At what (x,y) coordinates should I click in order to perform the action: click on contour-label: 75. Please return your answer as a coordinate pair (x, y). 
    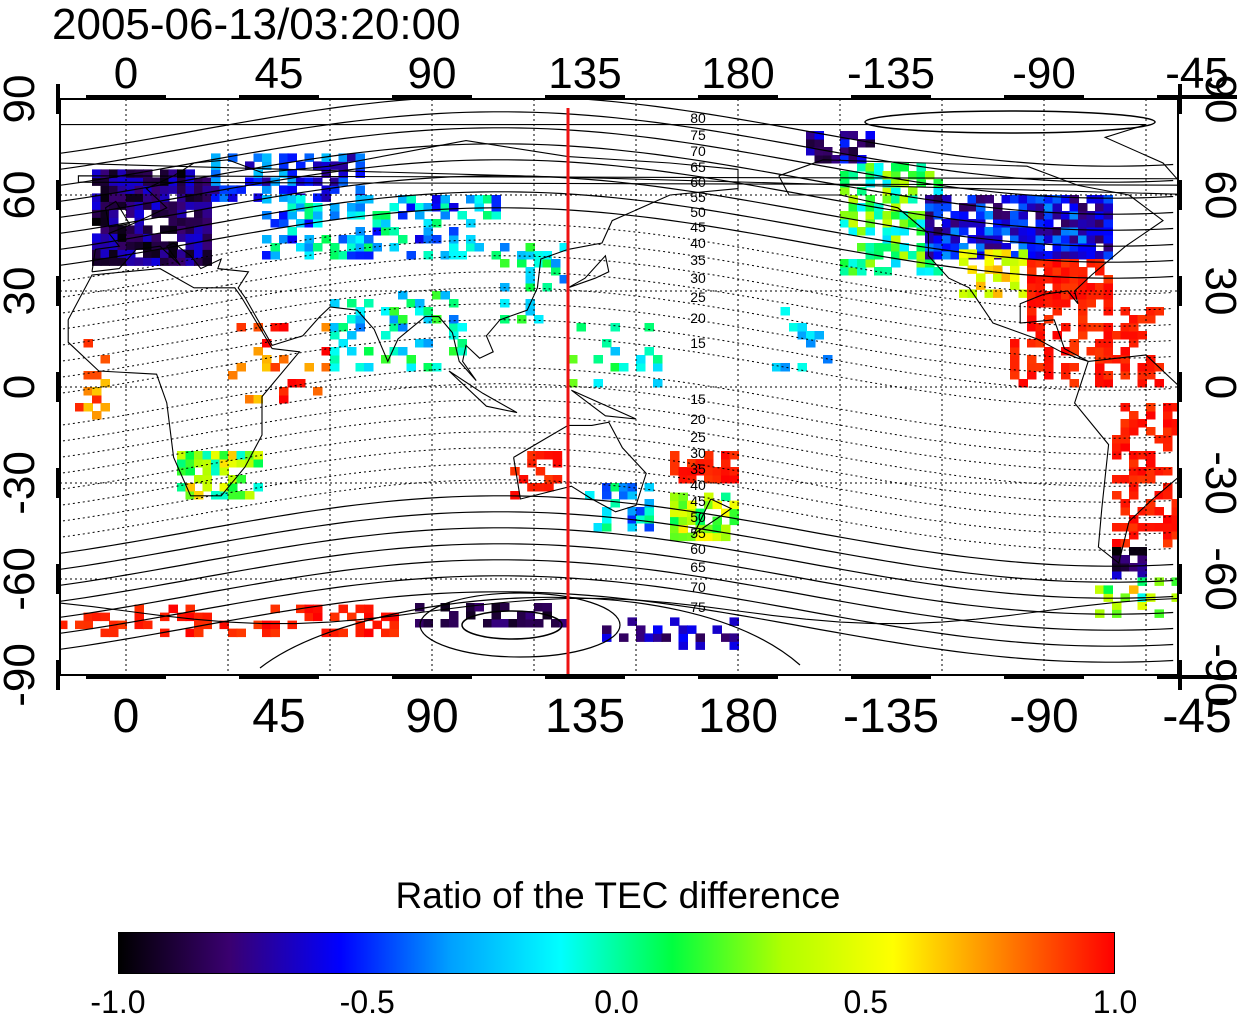
    Looking at the image, I should click on (698, 607).